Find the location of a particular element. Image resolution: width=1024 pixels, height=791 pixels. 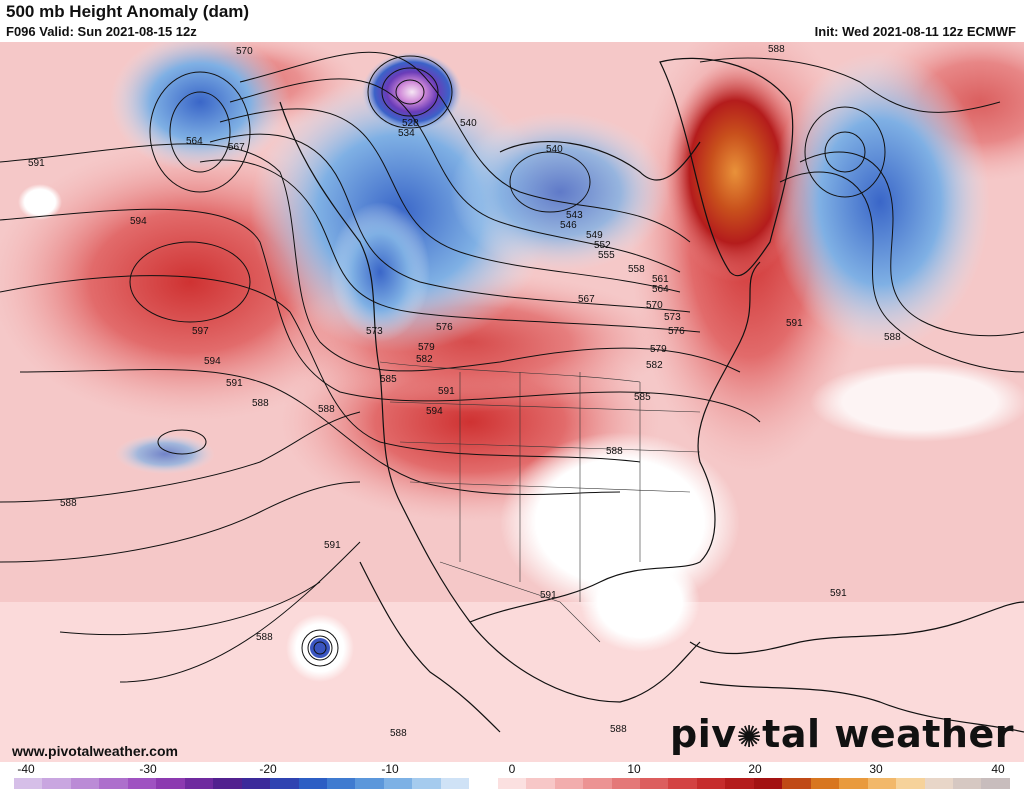

pacific-weak-low is located at coordinates (165, 454).